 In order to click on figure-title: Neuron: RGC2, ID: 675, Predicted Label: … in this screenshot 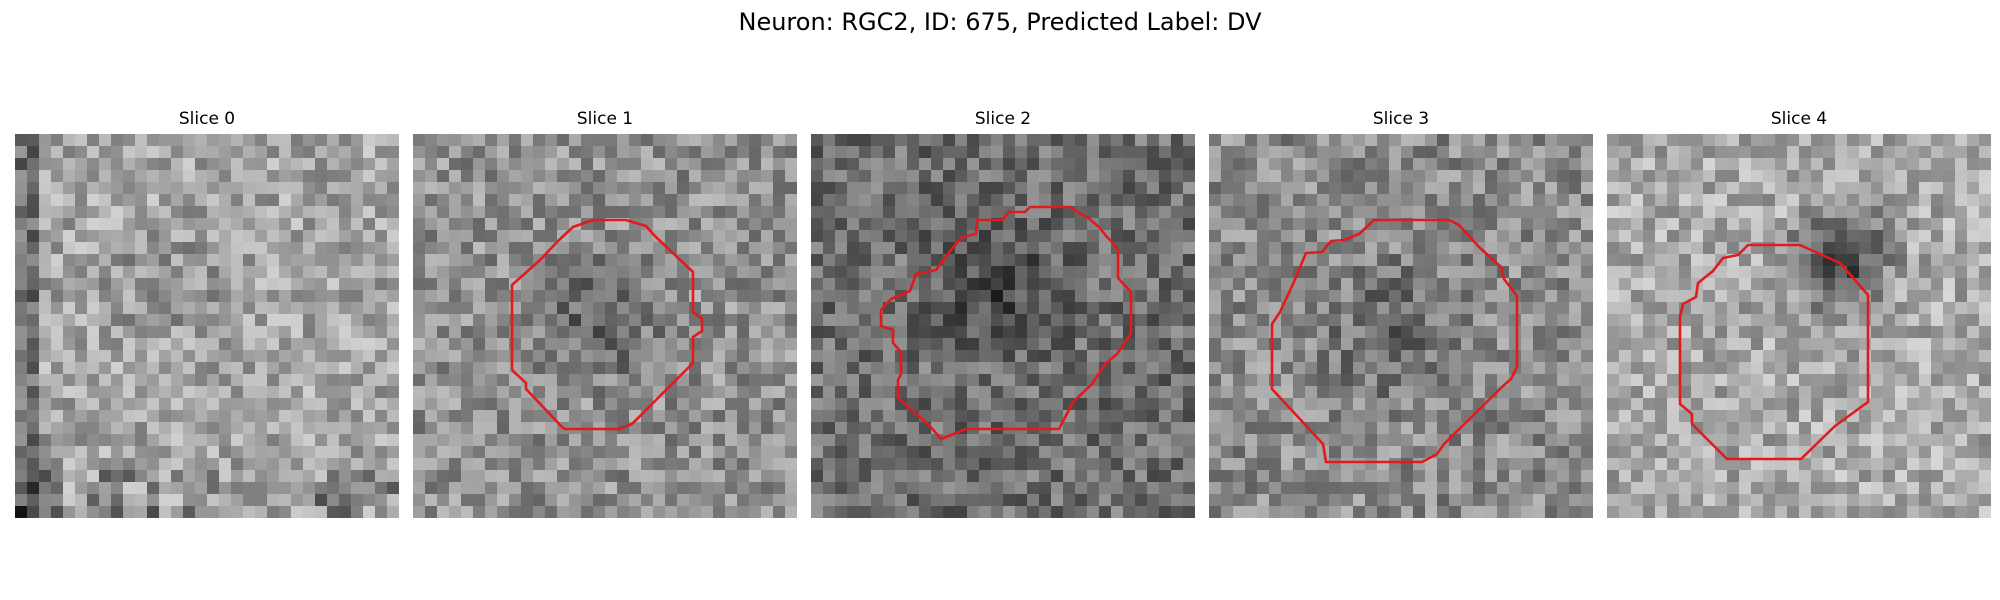, I will do `click(1000, 22)`.